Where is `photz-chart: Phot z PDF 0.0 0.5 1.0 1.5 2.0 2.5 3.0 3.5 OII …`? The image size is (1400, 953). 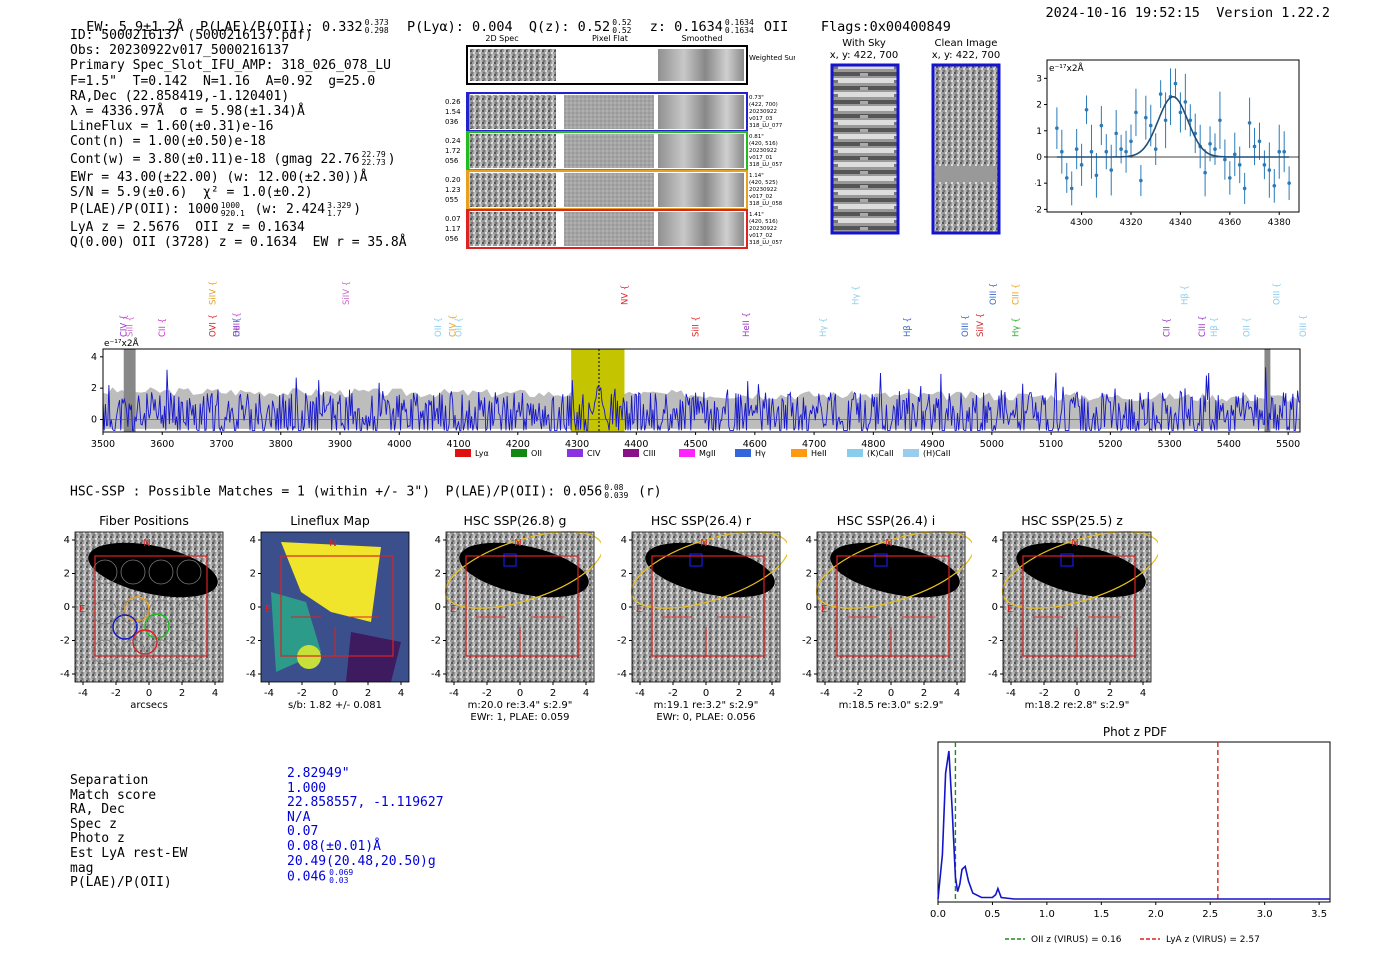
photz-chart: Phot z PDF 0.0 0.5 1.0 1.5 2.0 2.5 3.0 3.5 OII … is located at coordinates (1130, 835).